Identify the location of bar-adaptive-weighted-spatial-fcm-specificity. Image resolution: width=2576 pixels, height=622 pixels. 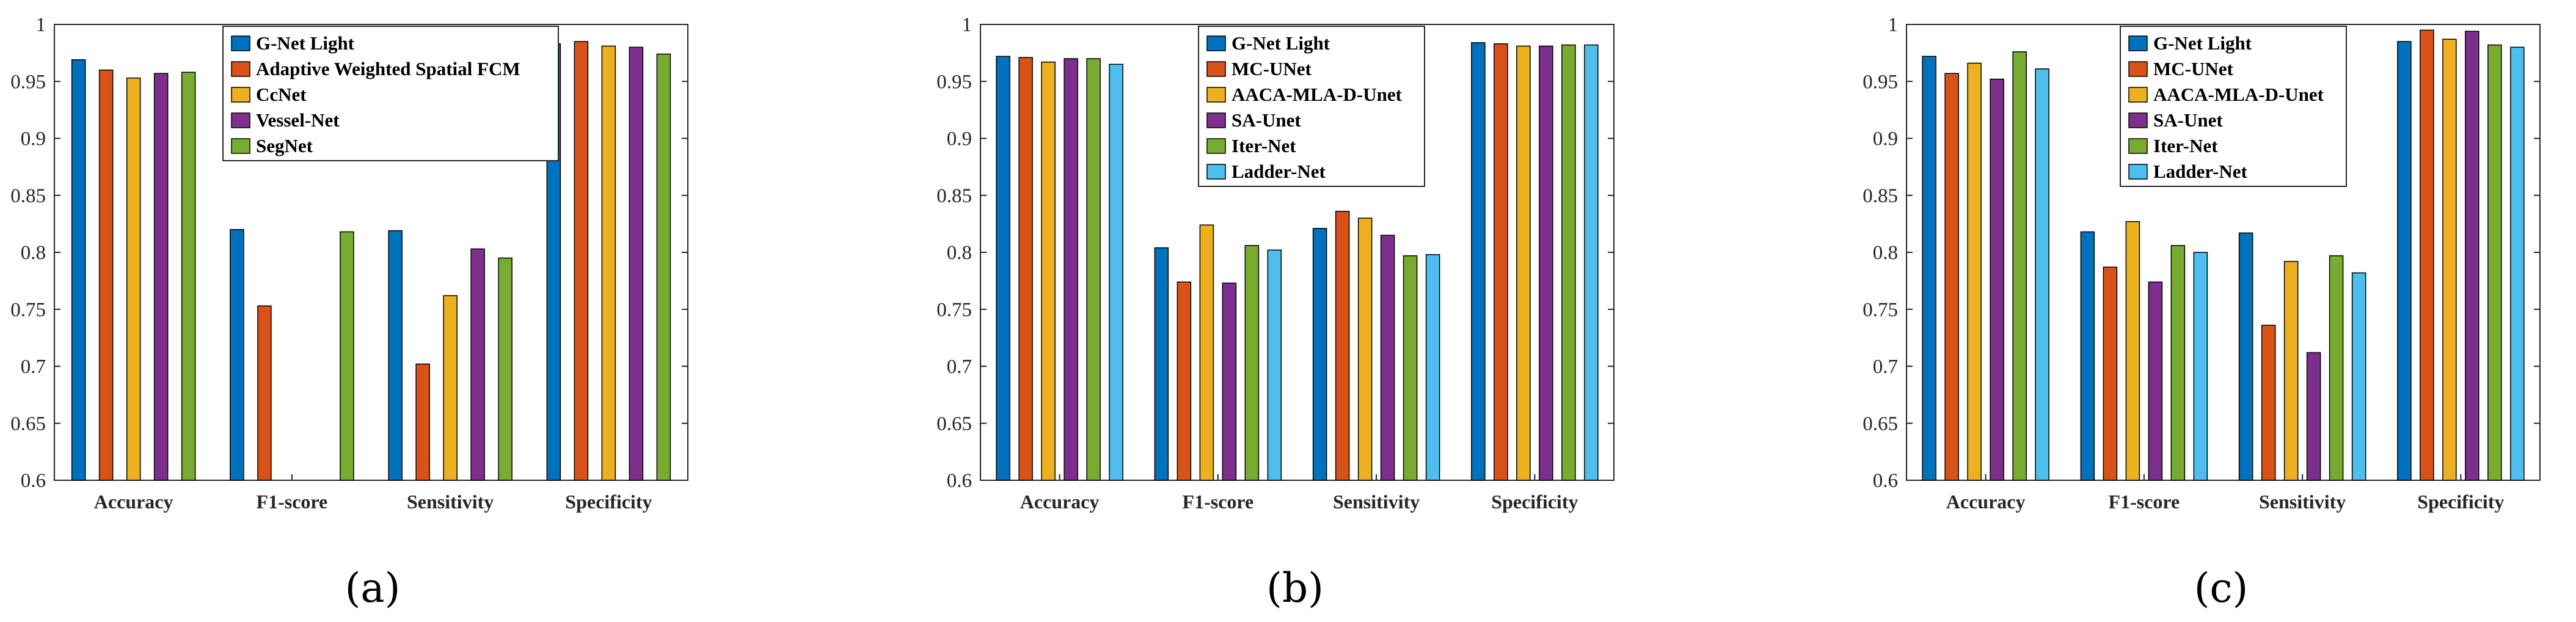
(581, 261).